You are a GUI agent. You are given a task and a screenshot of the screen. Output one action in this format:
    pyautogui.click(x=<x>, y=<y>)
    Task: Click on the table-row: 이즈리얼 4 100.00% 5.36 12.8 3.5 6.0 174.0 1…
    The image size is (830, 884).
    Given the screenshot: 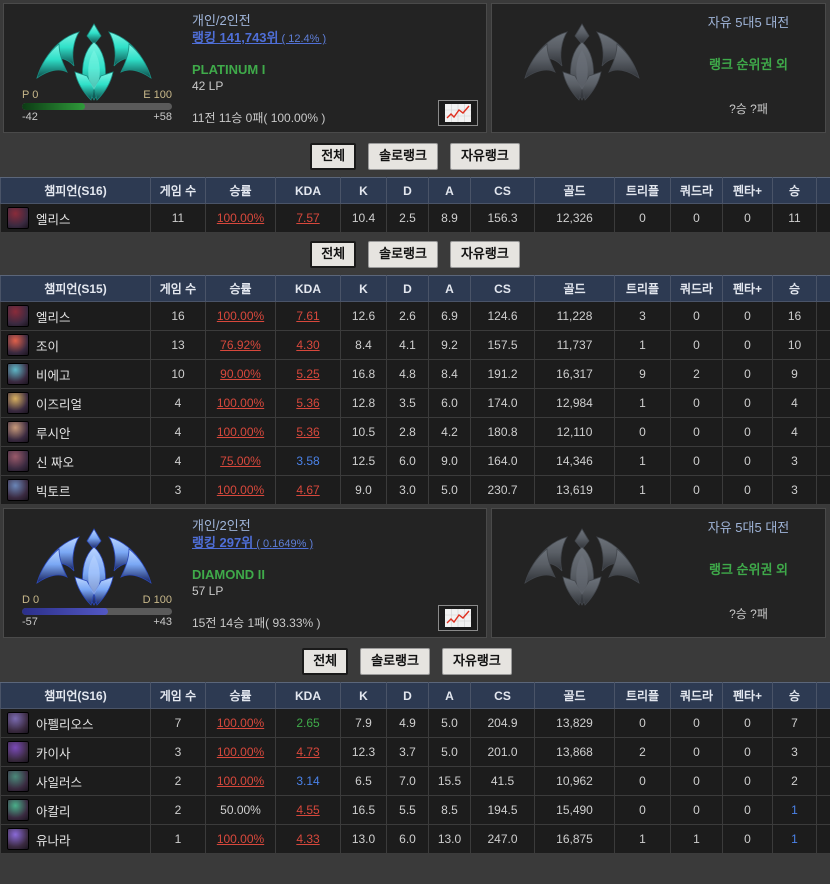 What is the action you would take?
    pyautogui.click(x=415, y=403)
    